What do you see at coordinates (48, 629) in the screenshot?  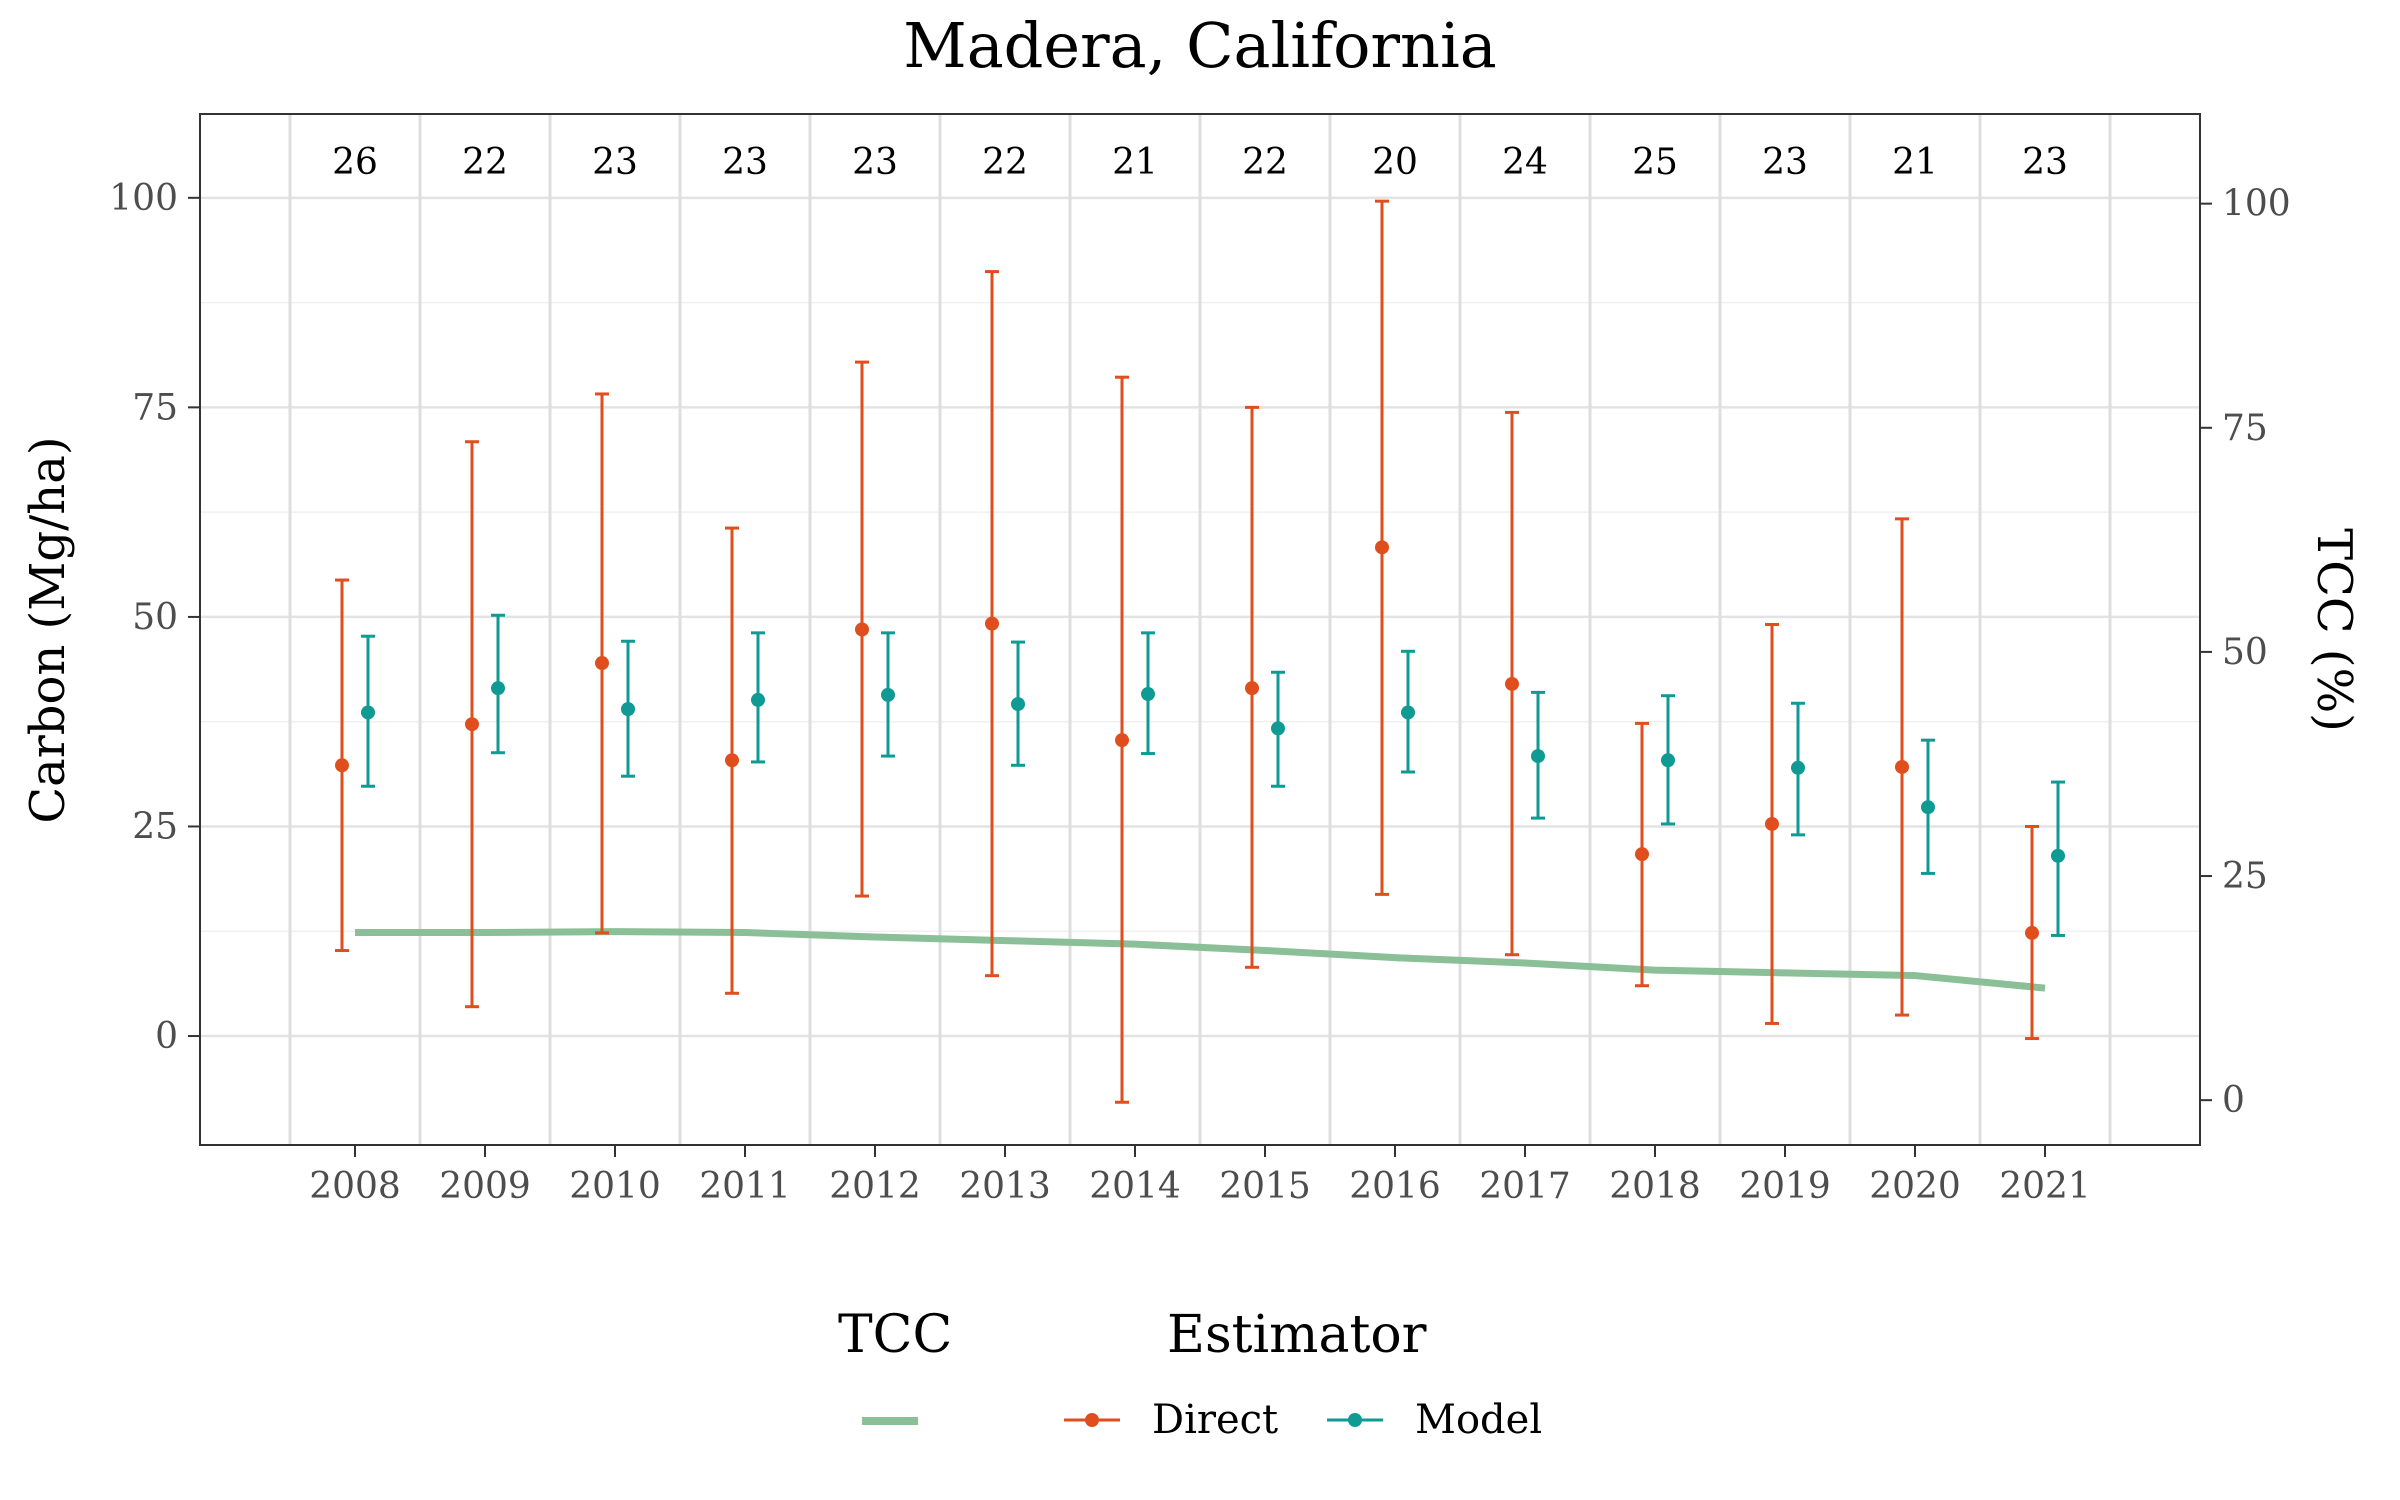 I see `y-axis-title: Carbon (Mg/ha)` at bounding box center [48, 629].